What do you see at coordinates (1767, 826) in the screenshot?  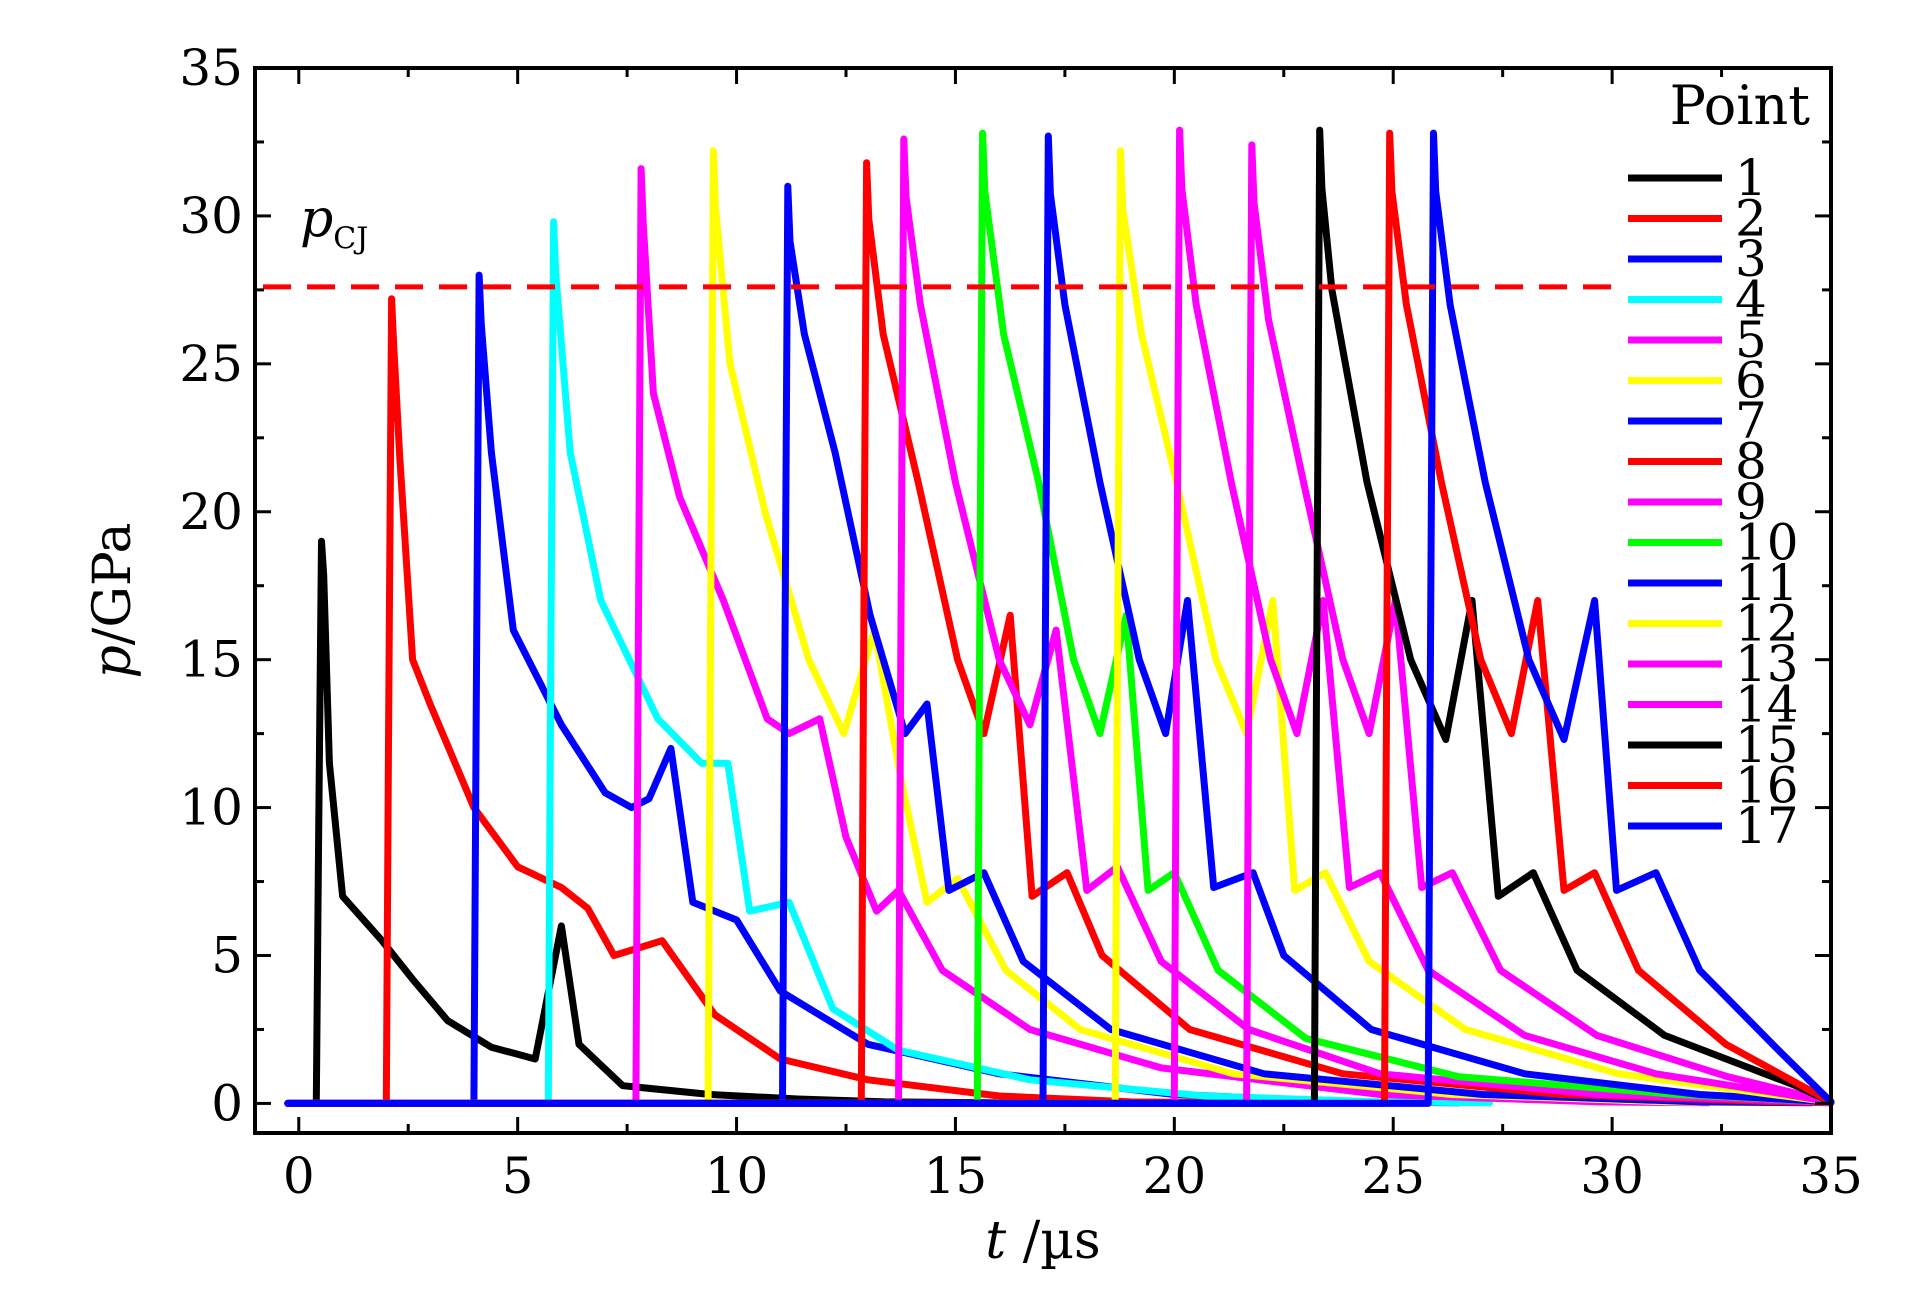 I see `legend-label-point-17: 17` at bounding box center [1767, 826].